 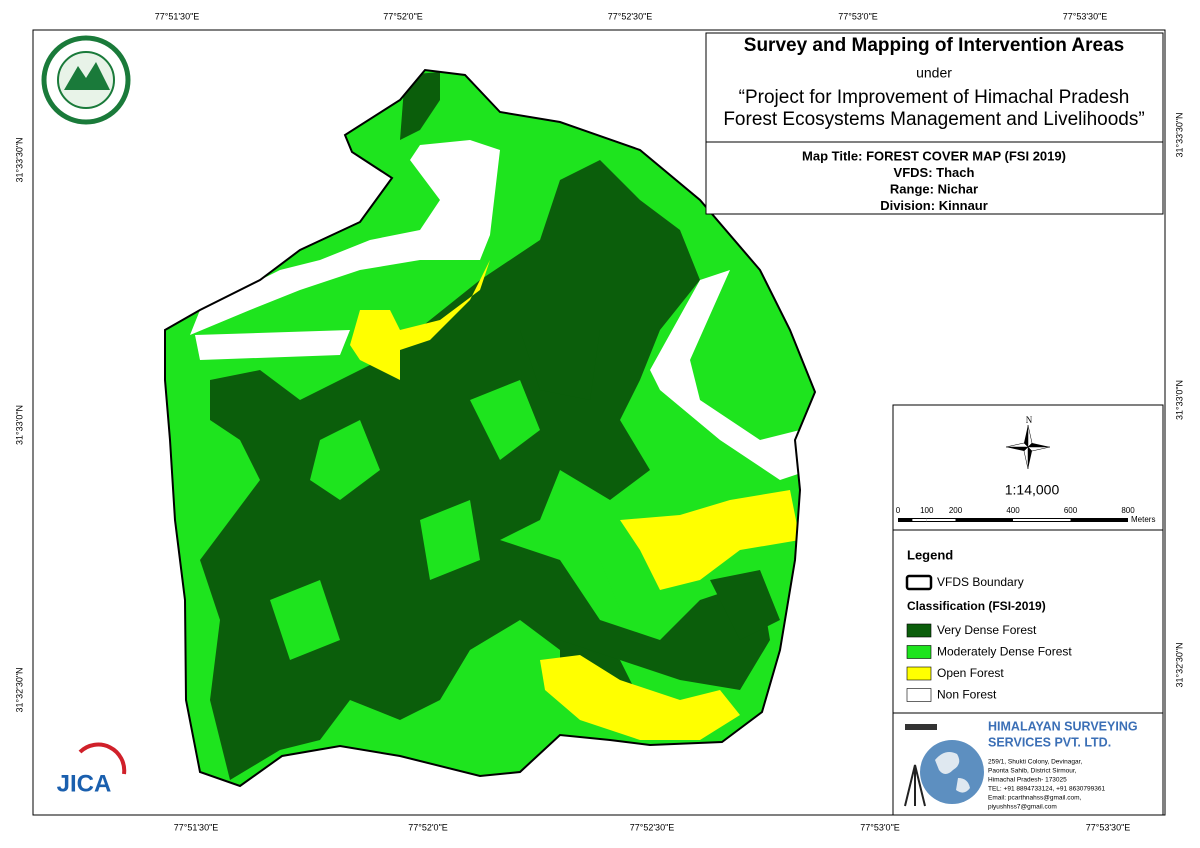 What do you see at coordinates (19, 159) in the screenshot?
I see `left-coordinate: 31°33'30"N` at bounding box center [19, 159].